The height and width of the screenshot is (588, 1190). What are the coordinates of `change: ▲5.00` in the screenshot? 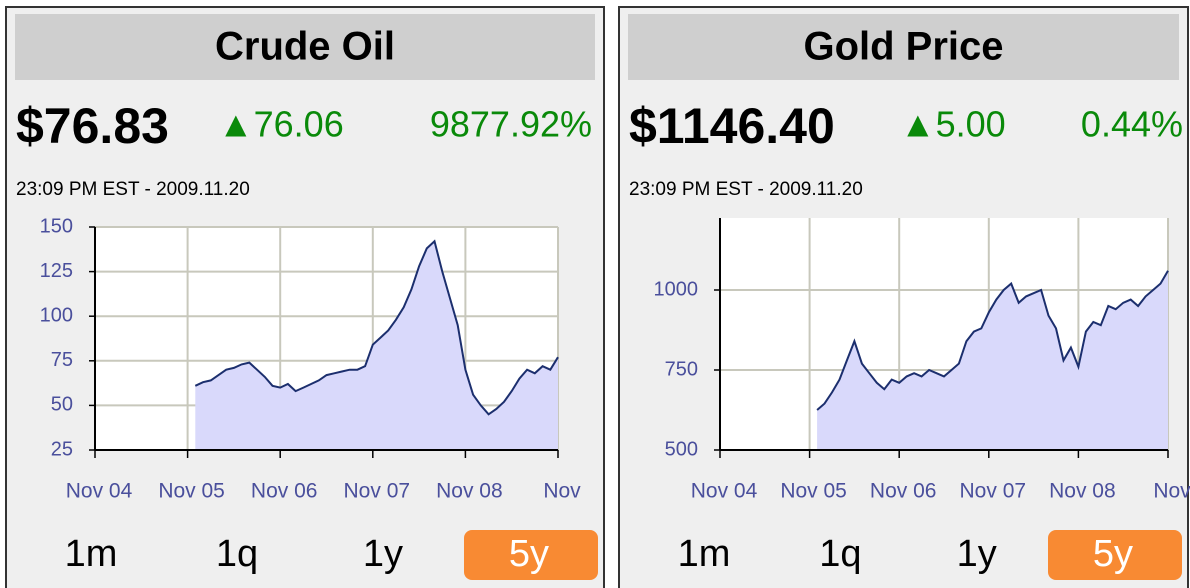 It's located at (953, 124).